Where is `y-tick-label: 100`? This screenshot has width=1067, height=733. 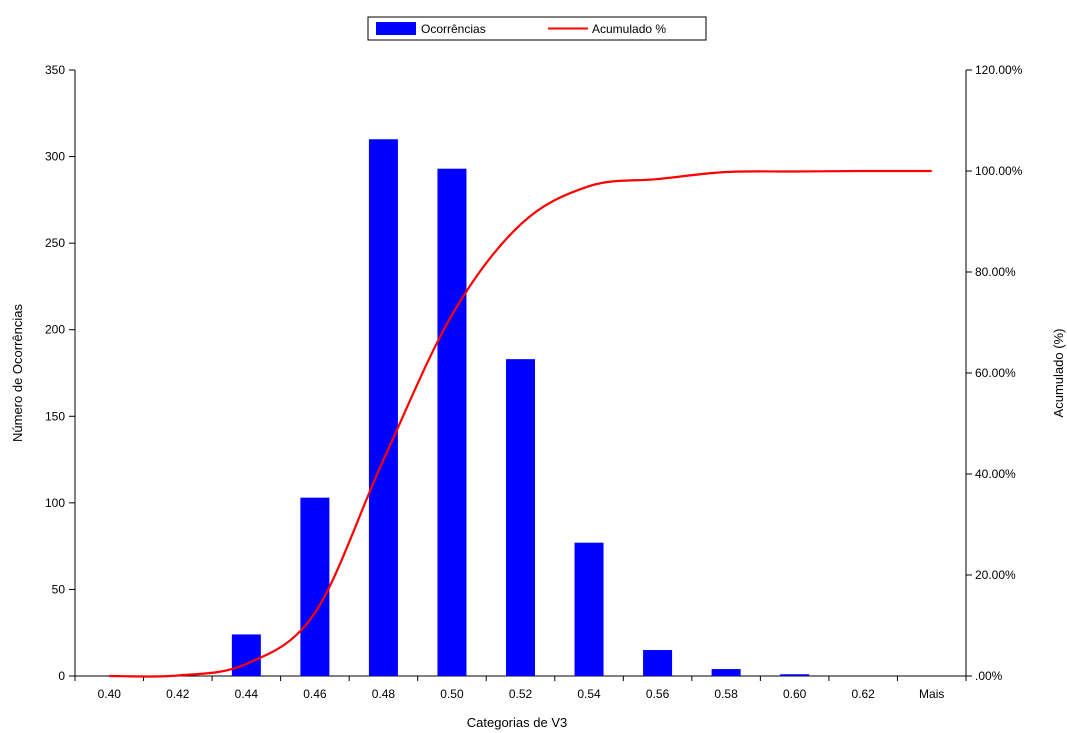 y-tick-label: 100 is located at coordinates (55, 503).